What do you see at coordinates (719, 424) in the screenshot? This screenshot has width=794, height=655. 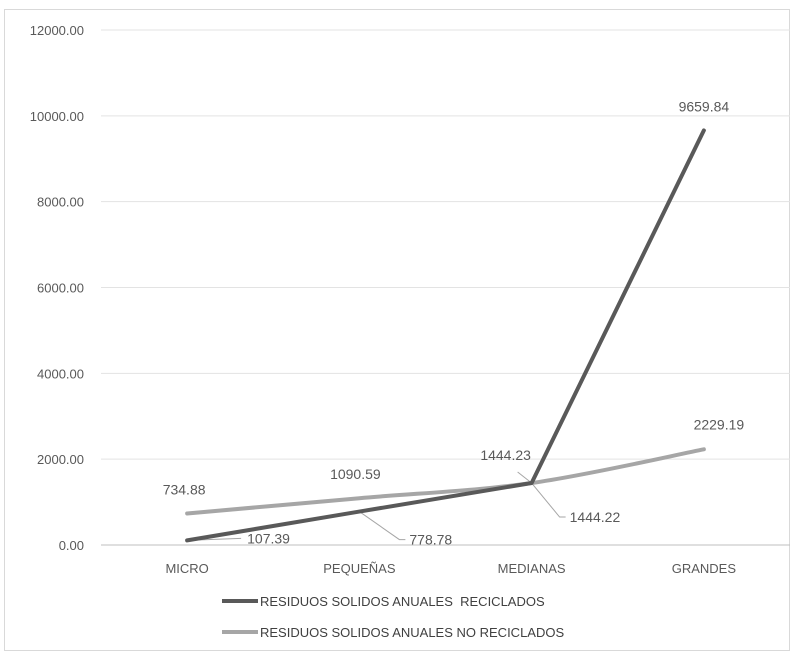 I see `data-label: 2229.19` at bounding box center [719, 424].